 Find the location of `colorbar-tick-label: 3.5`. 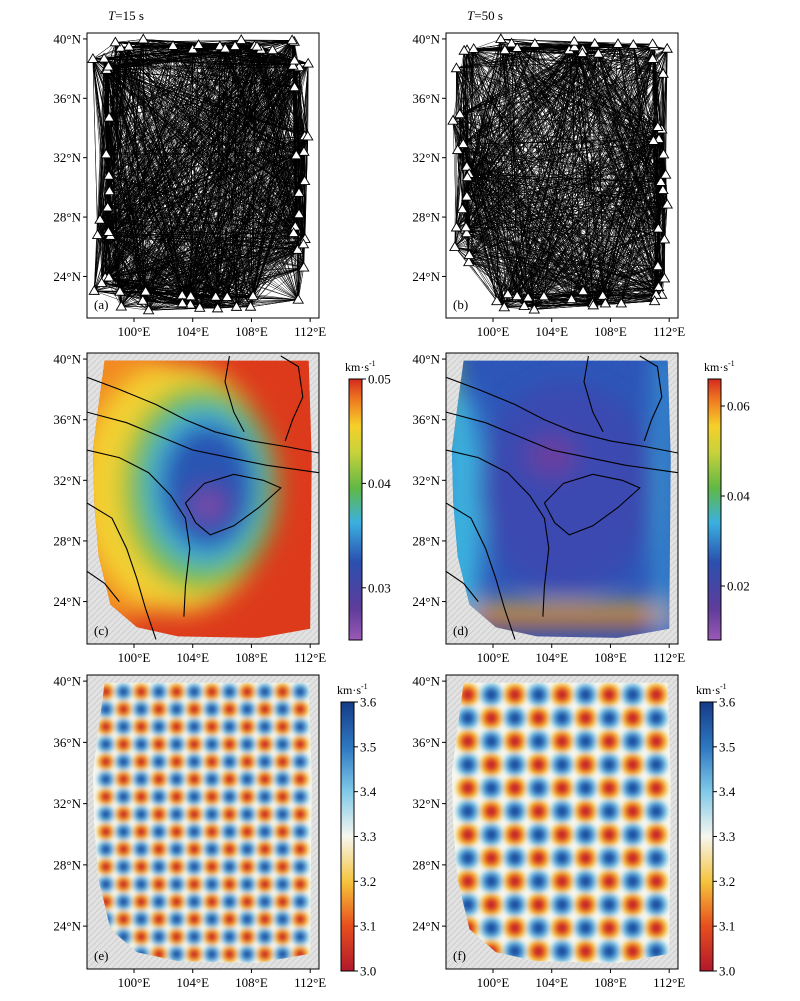

colorbar-tick-label: 3.5 is located at coordinates (727, 746).